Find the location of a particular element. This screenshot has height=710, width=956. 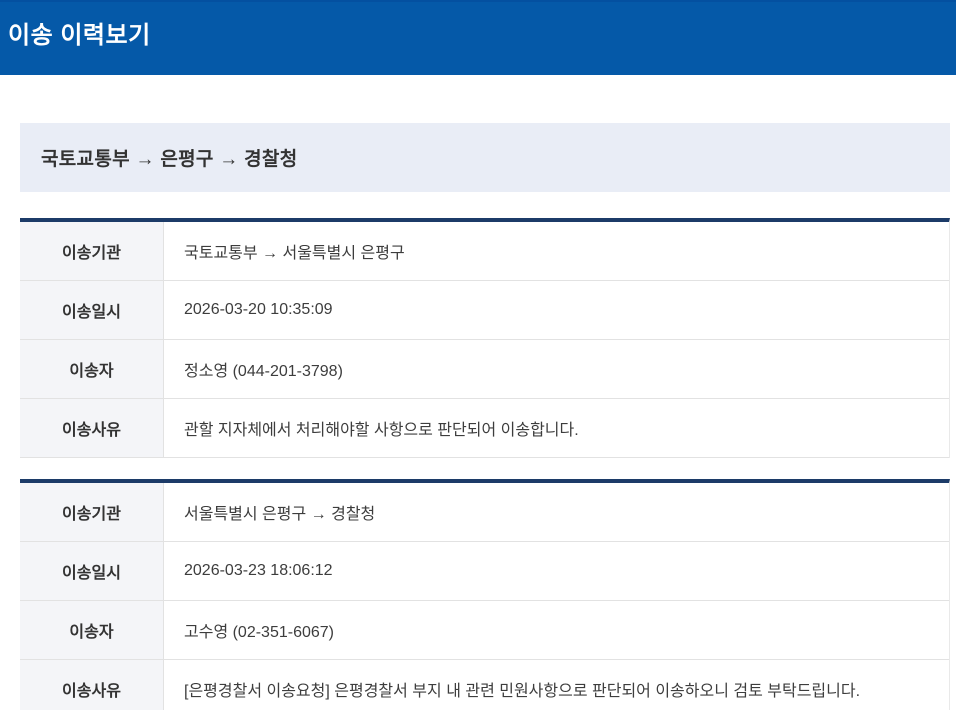

table-row: 이송사유 관할 지자체에서 처리해야할 사항으로 판단되어 이송합니다. is located at coordinates (484, 428).